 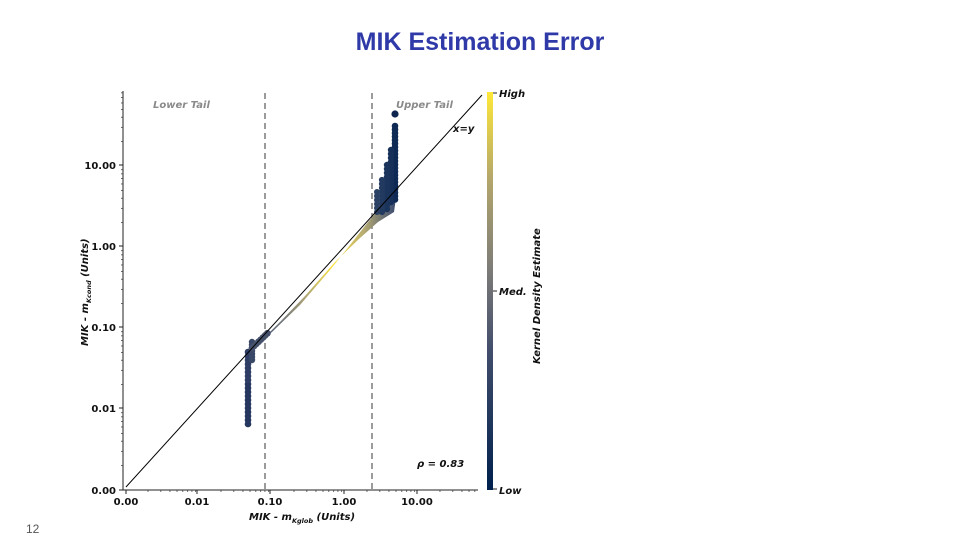 What do you see at coordinates (33, 529) in the screenshot?
I see `slide-number: 12` at bounding box center [33, 529].